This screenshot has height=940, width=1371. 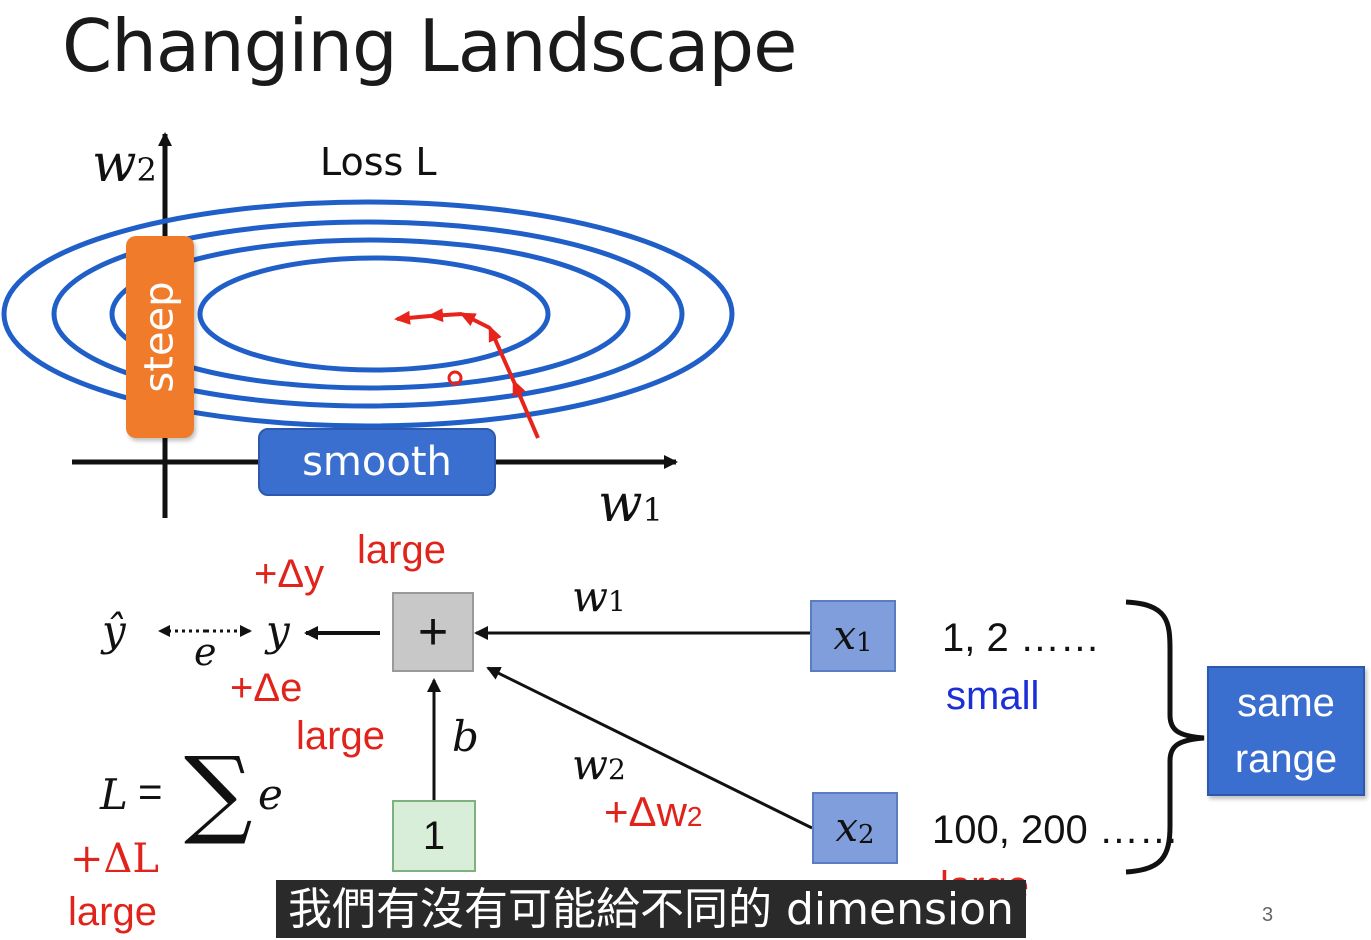 What do you see at coordinates (1165, 737) in the screenshot?
I see `same-range-brace` at bounding box center [1165, 737].